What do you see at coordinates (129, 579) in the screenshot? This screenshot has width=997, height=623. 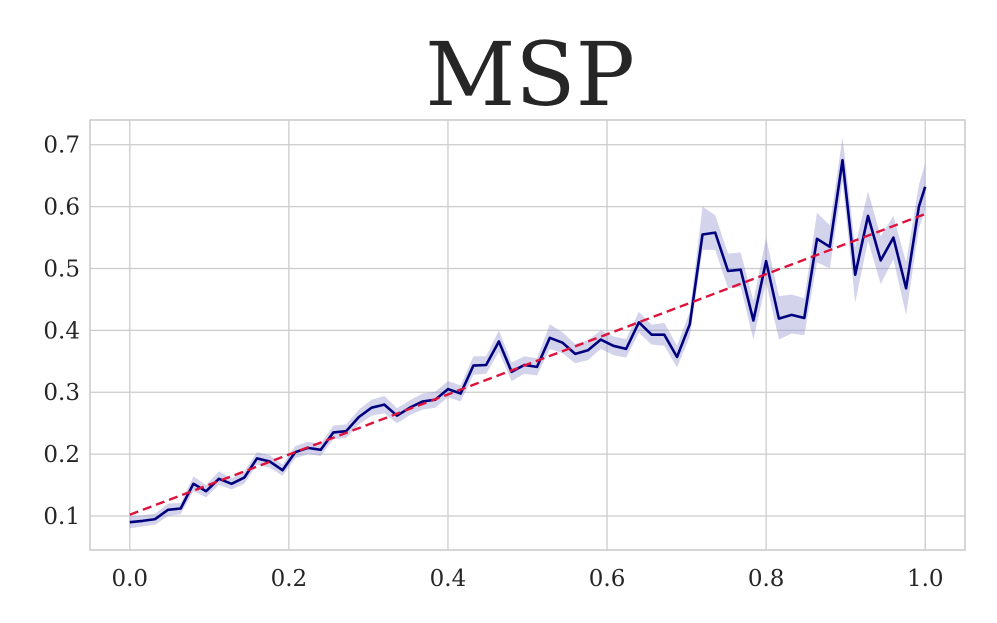 I see `x-tick-label: 0.0` at bounding box center [129, 579].